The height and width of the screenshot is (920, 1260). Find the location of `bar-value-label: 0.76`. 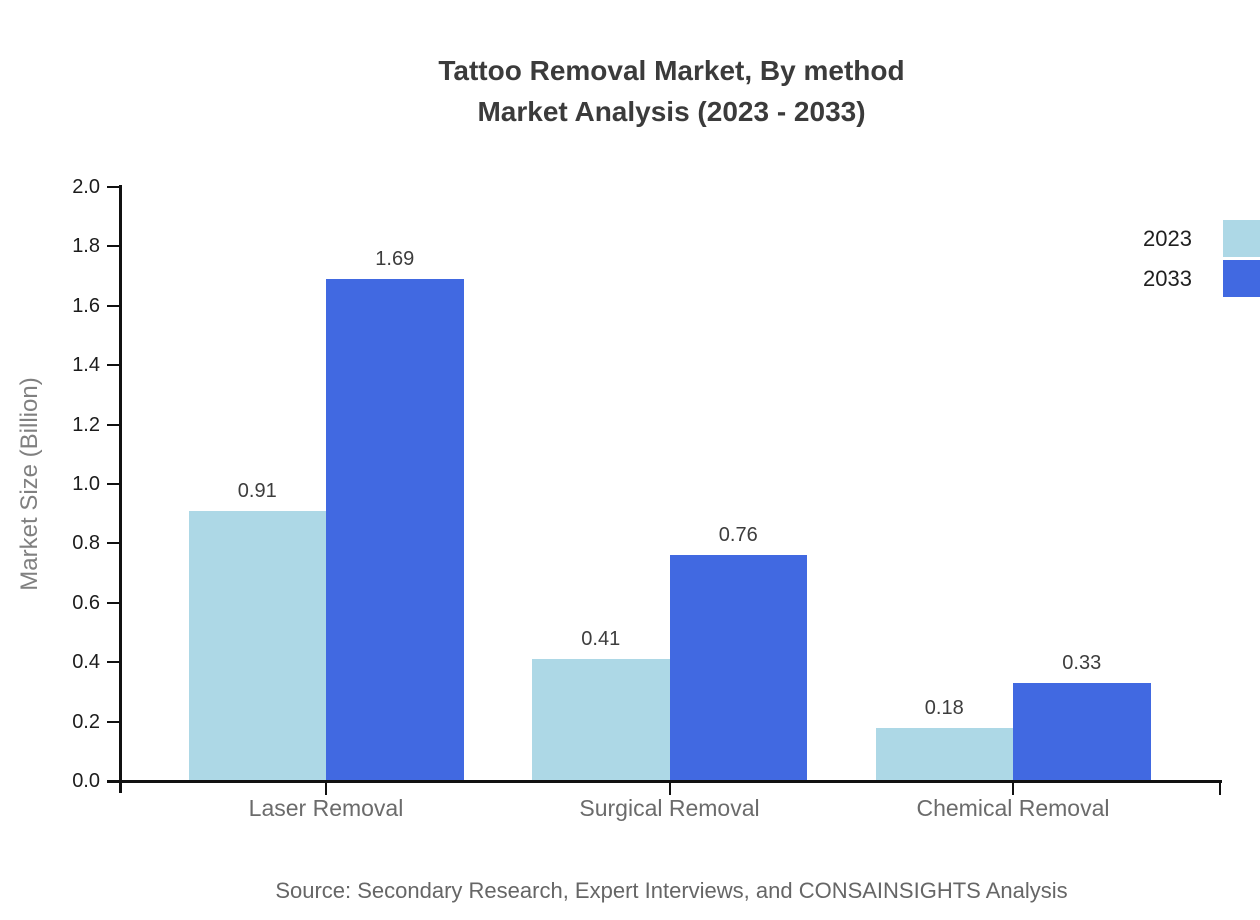

bar-value-label: 0.76 is located at coordinates (738, 535).